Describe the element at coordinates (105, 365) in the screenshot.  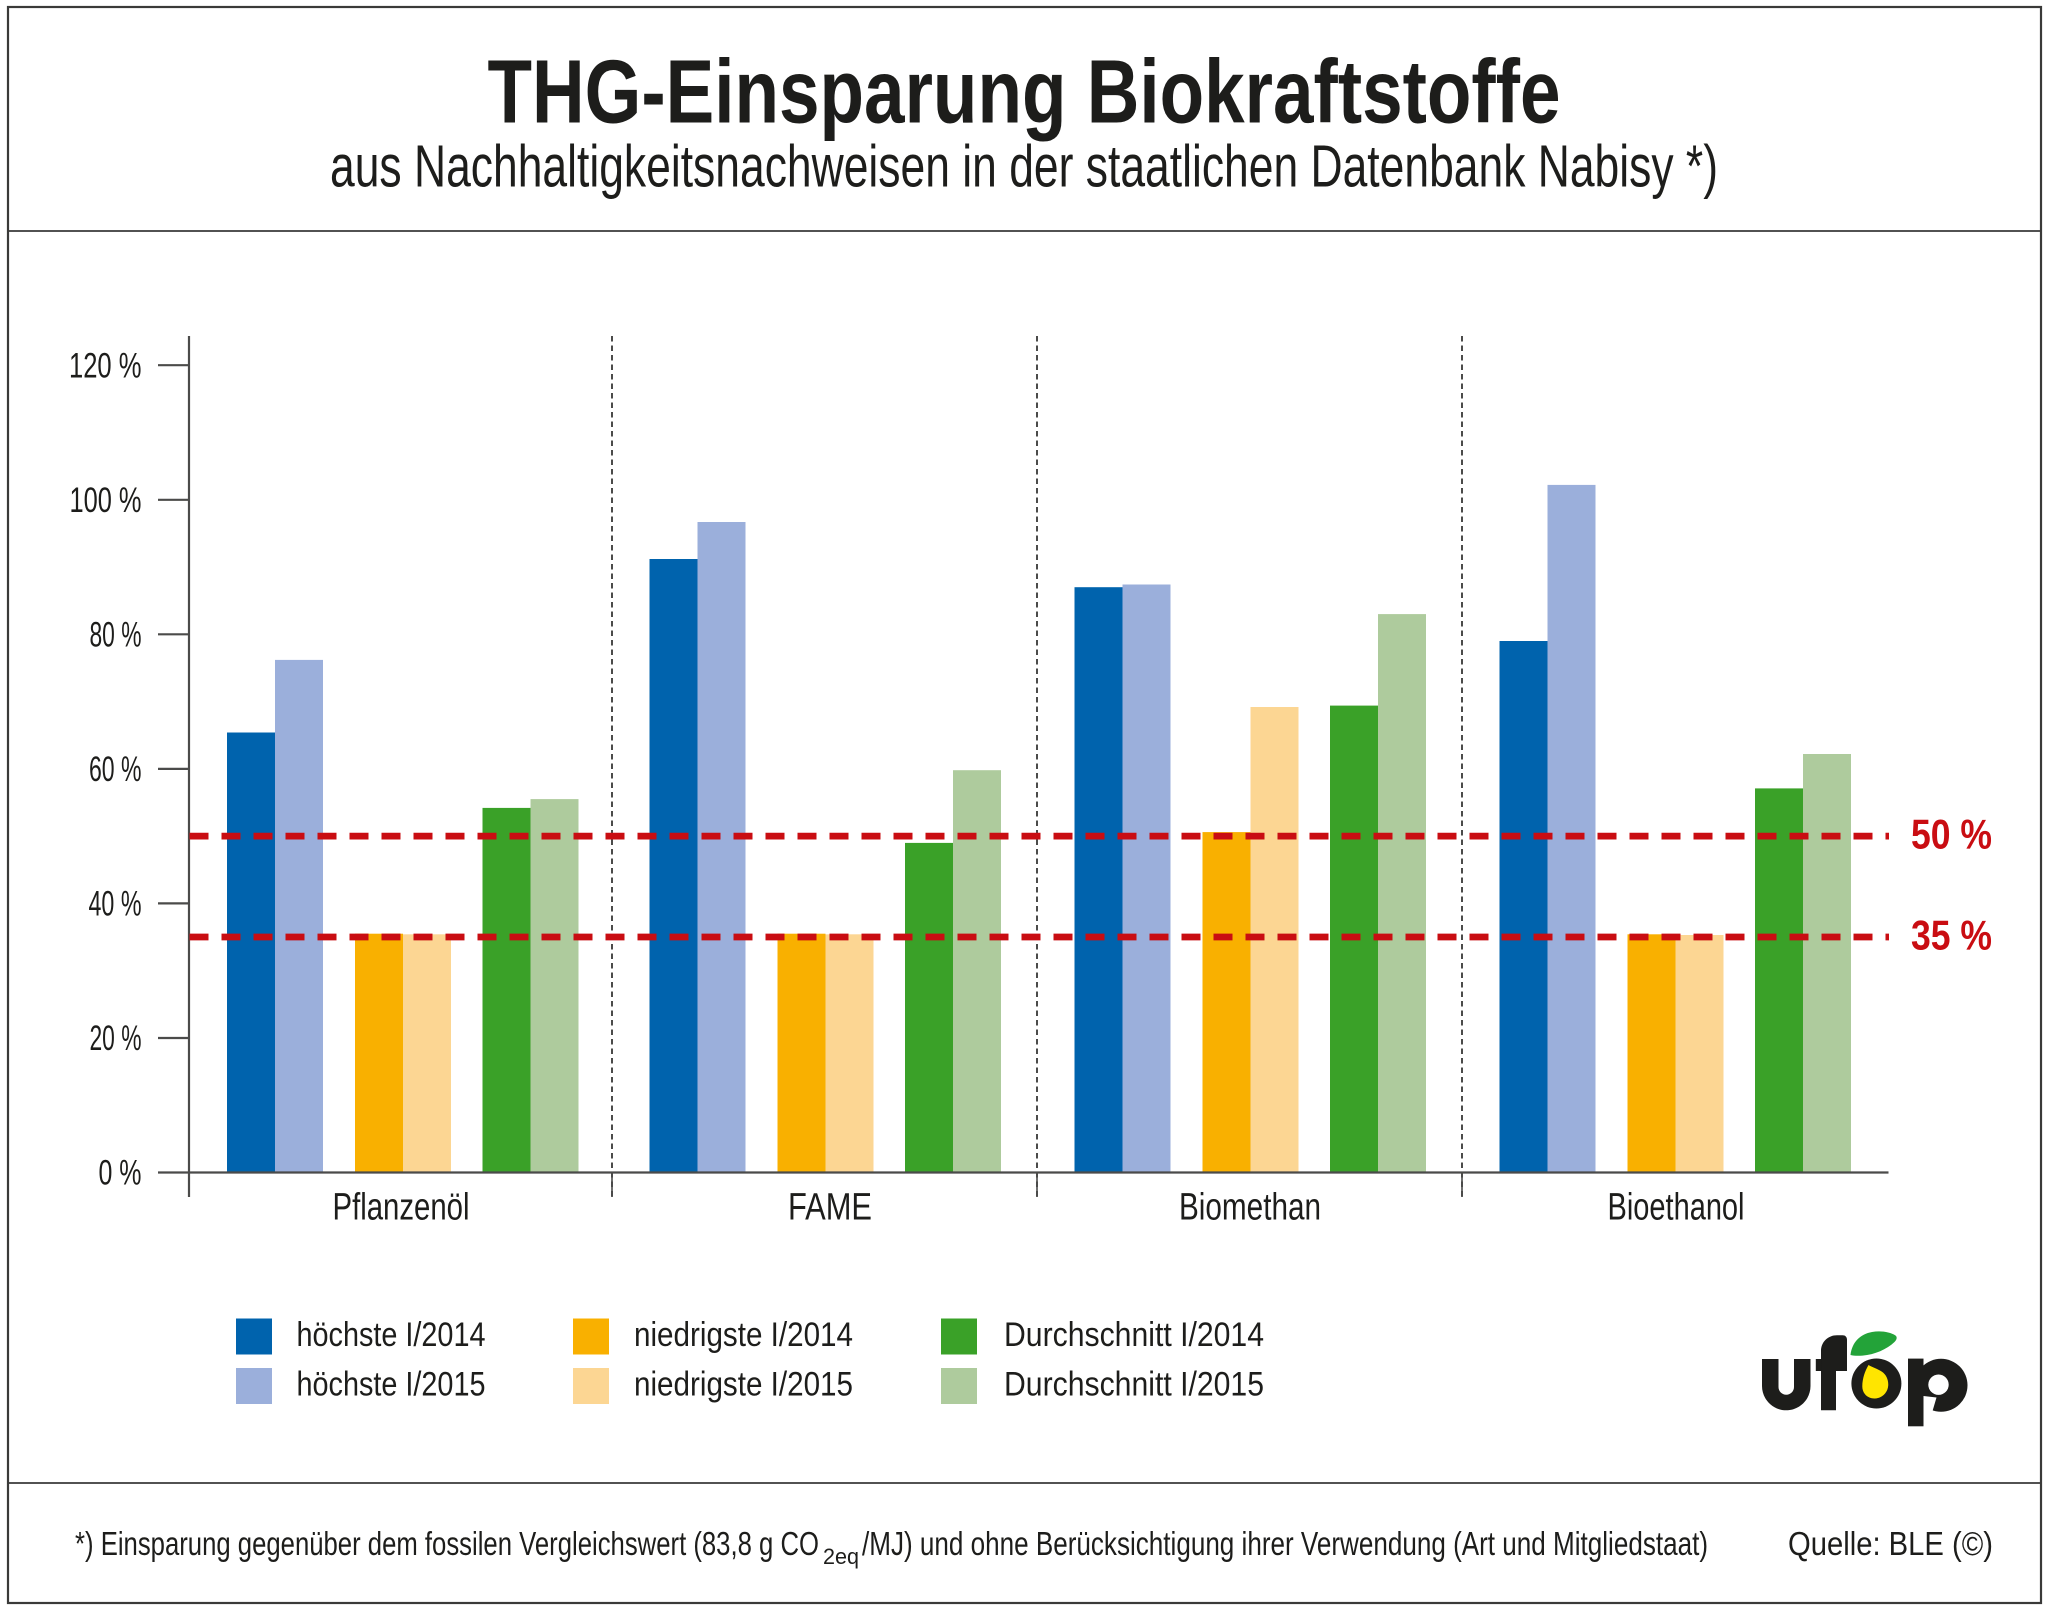
I see `svg-text: 120 %` at that location.